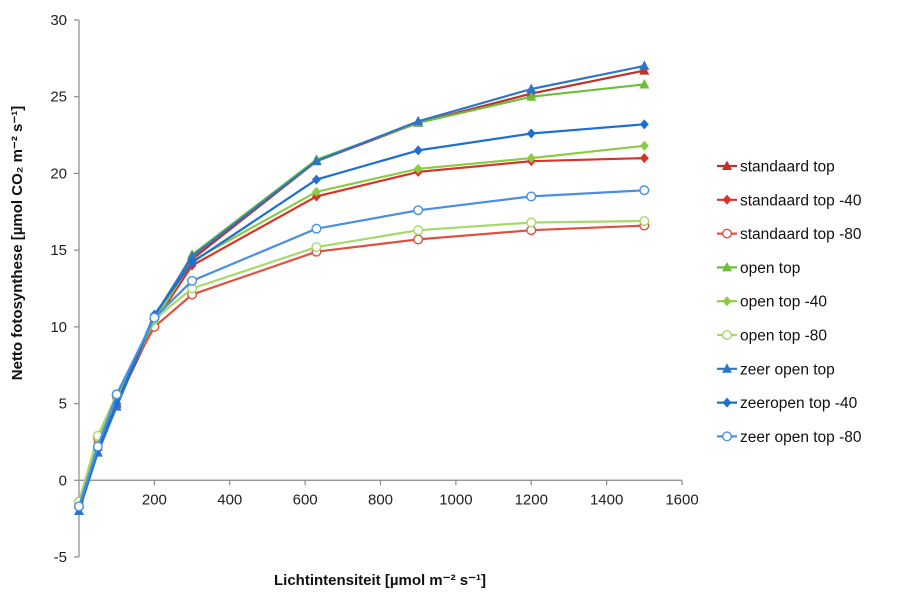  What do you see at coordinates (787, 369) in the screenshot?
I see `legend-label: zeer open top` at bounding box center [787, 369].